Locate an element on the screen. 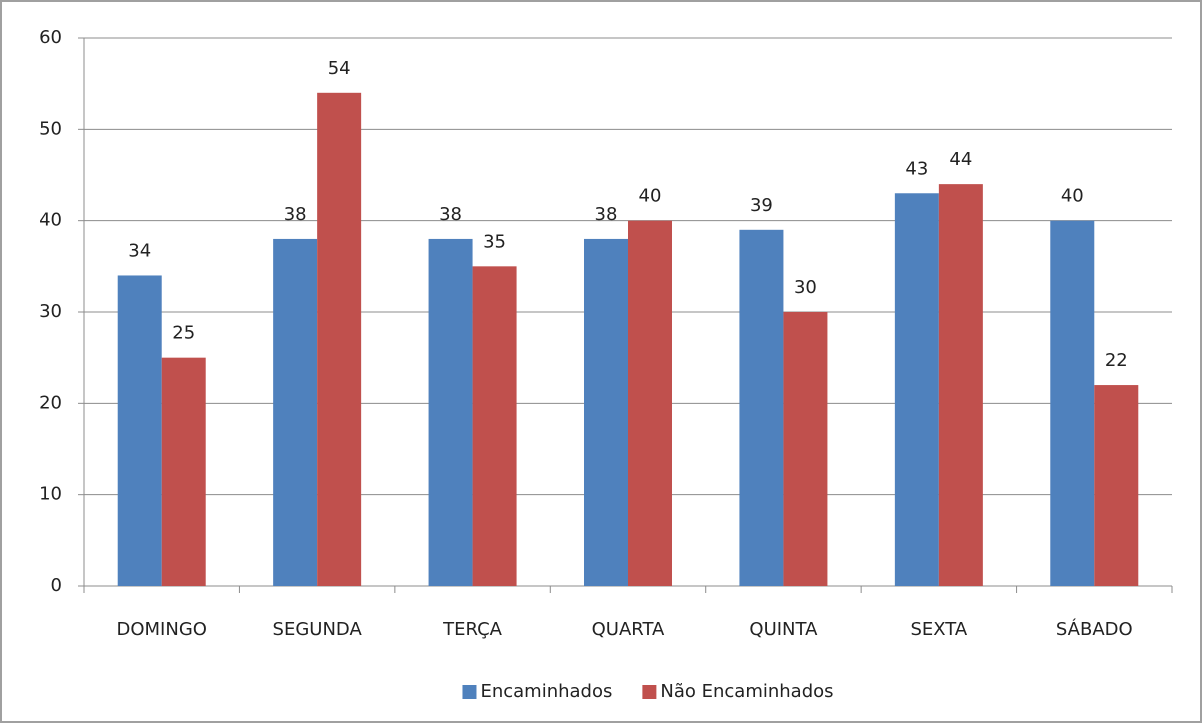  x-tick-label: DOMINGO is located at coordinates (161, 629).